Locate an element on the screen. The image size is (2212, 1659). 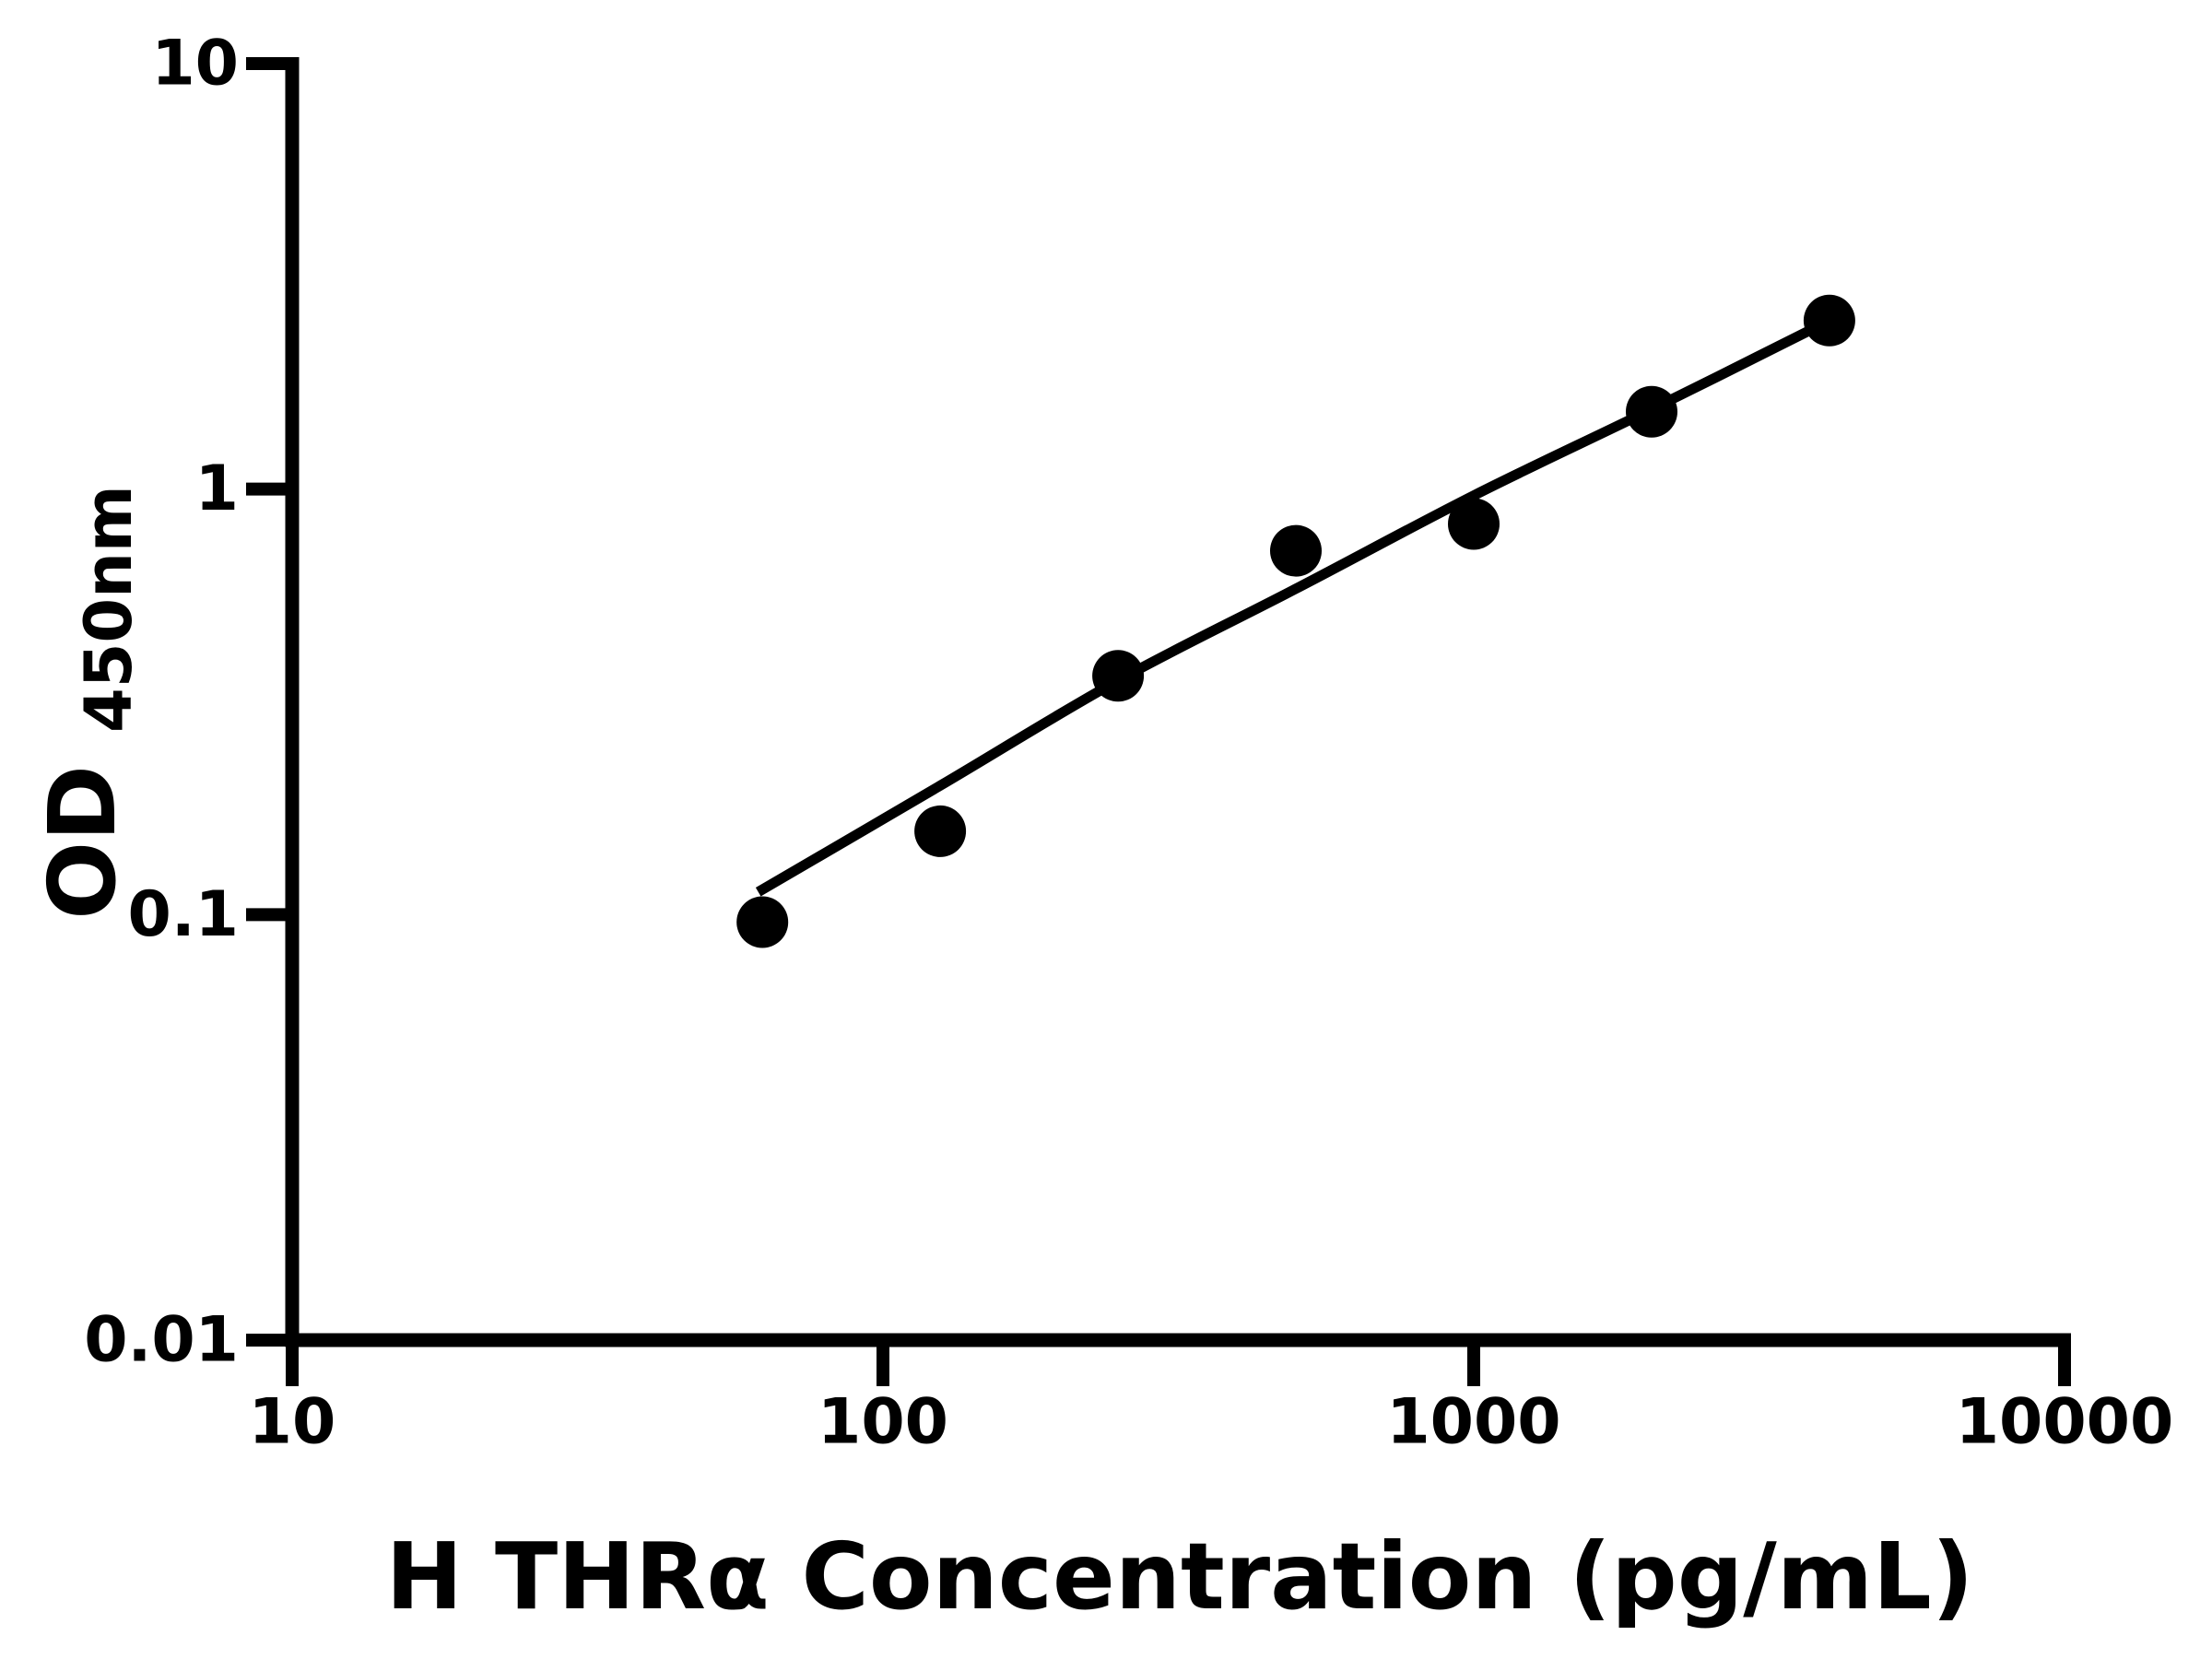
y-axis-label: OD 450nm is located at coordinates (88, 702).